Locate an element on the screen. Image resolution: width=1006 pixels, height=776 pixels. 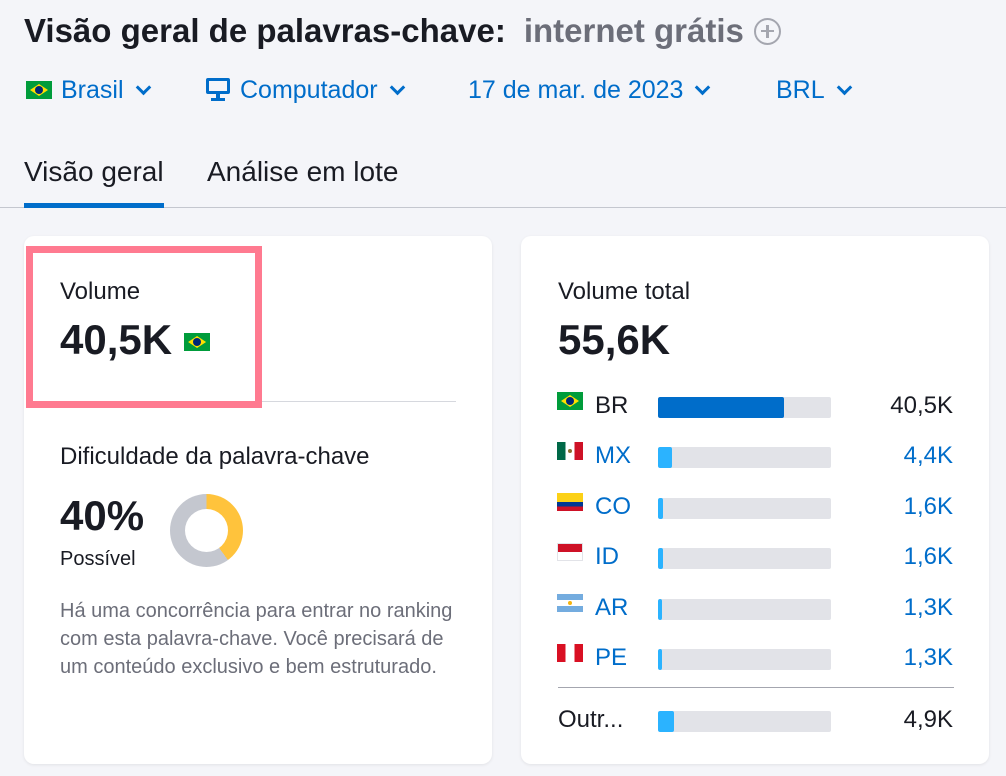
country-volume-value: 4,4K is located at coordinates (928, 456).